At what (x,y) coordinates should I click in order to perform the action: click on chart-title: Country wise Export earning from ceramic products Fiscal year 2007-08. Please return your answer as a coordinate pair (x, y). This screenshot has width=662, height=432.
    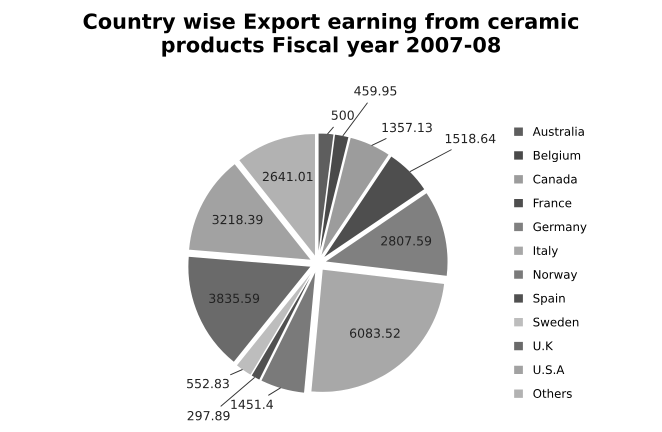
    Looking at the image, I should click on (331, 34).